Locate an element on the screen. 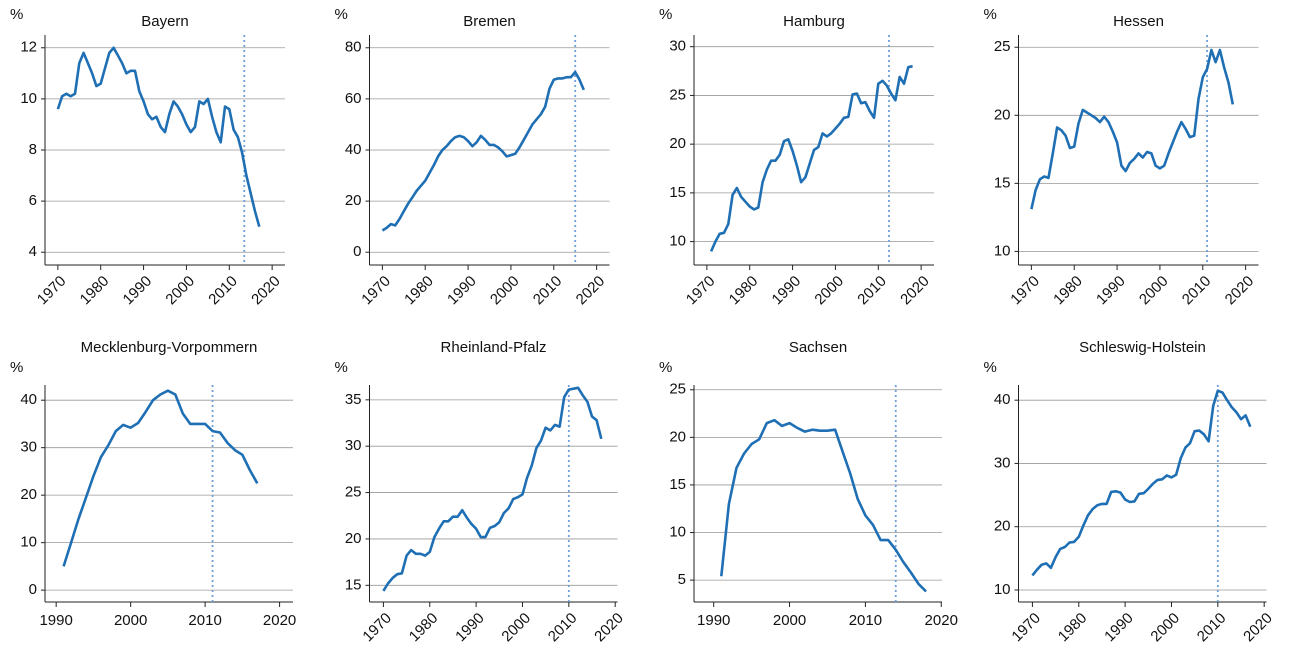 The height and width of the screenshot is (650, 1298). panel-title: Bayern is located at coordinates (165, 21).